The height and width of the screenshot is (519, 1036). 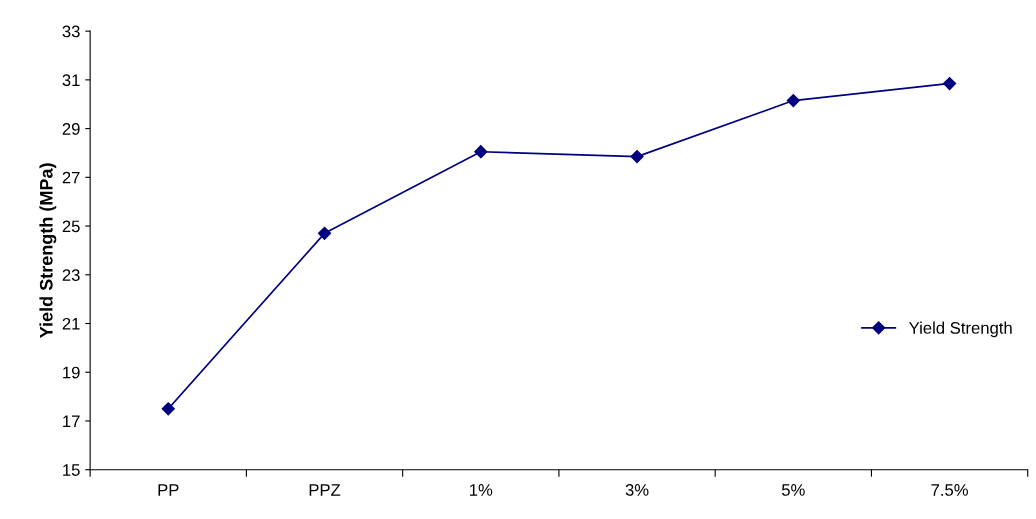 I want to click on y-tick-label: 23, so click(x=71, y=275).